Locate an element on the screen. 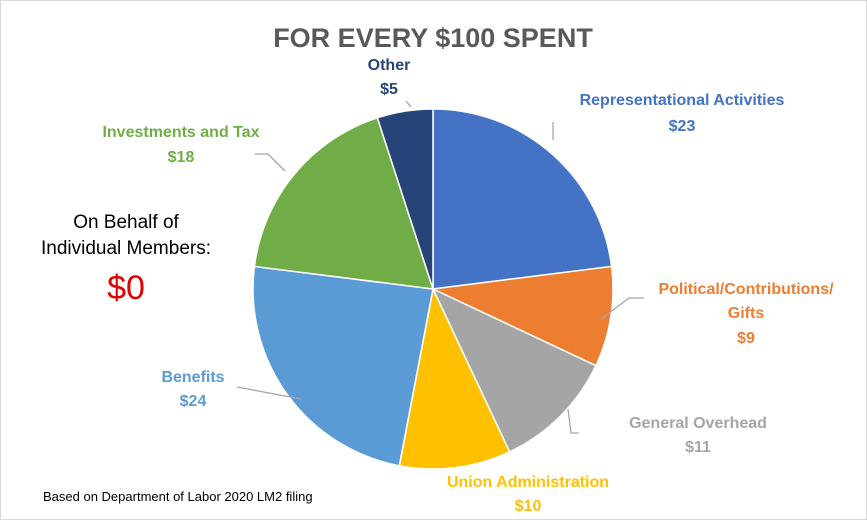 The image size is (867, 524). slice-label-representational-activities: Representational Activities is located at coordinates (682, 100).